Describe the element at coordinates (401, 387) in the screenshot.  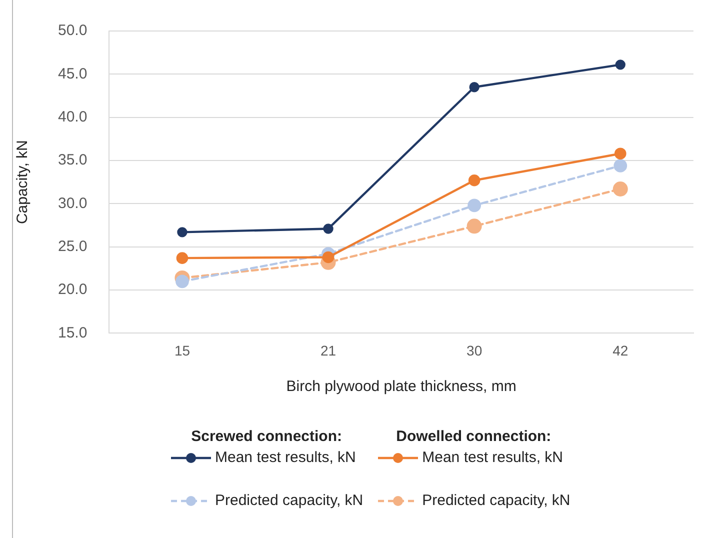
I see `x-axis-title: Birch plywood plate thickness, mm` at that location.